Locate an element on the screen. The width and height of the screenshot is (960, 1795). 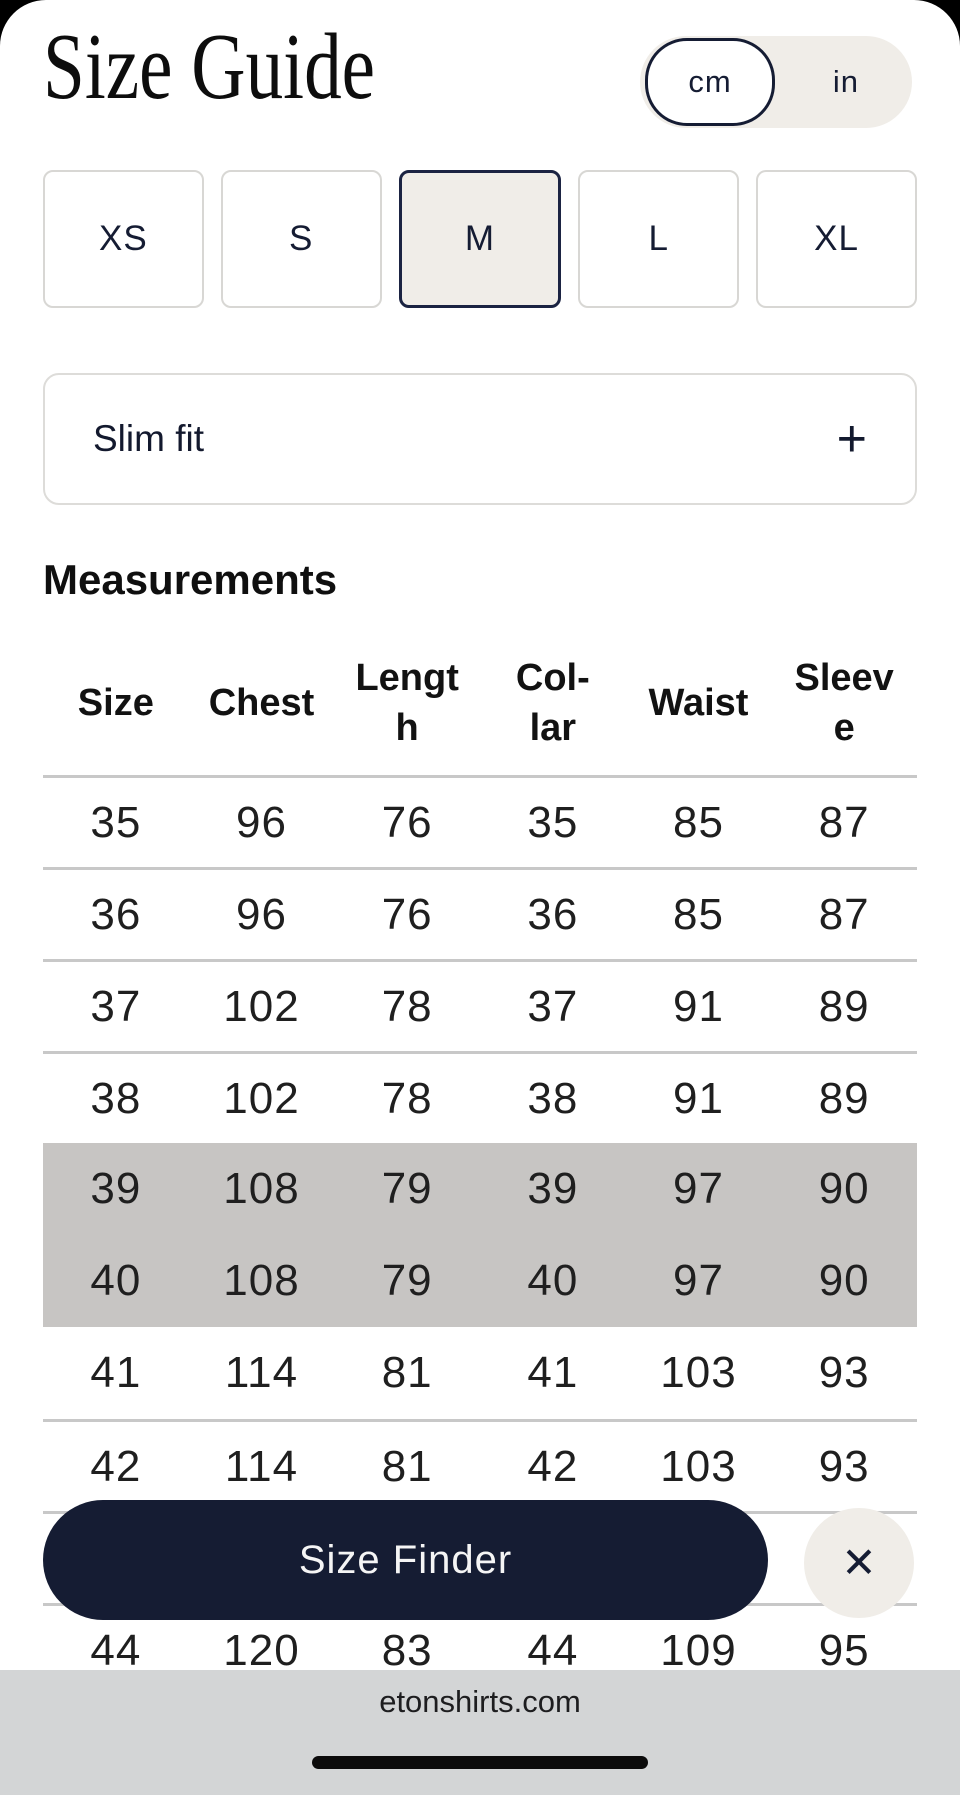
size-finder-label: Size Finder is located at coordinates (405, 1559).